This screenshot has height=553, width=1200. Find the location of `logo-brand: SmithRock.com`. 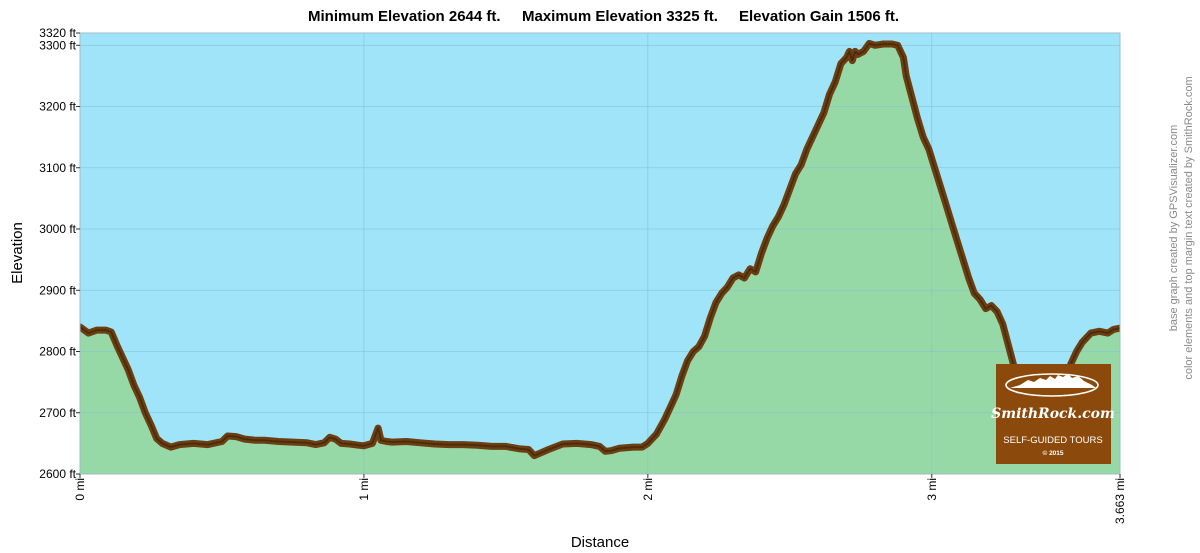

logo-brand: SmithRock.com is located at coordinates (1053, 414).